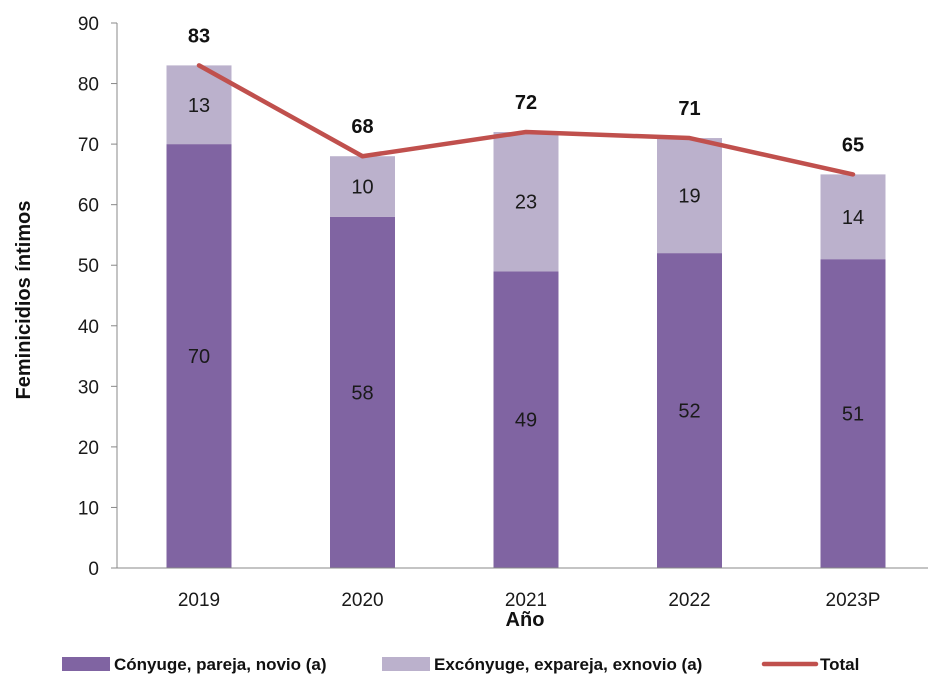 This screenshot has width=928, height=678. What do you see at coordinates (362, 127) in the screenshot?
I see `total-value-label: 68` at bounding box center [362, 127].